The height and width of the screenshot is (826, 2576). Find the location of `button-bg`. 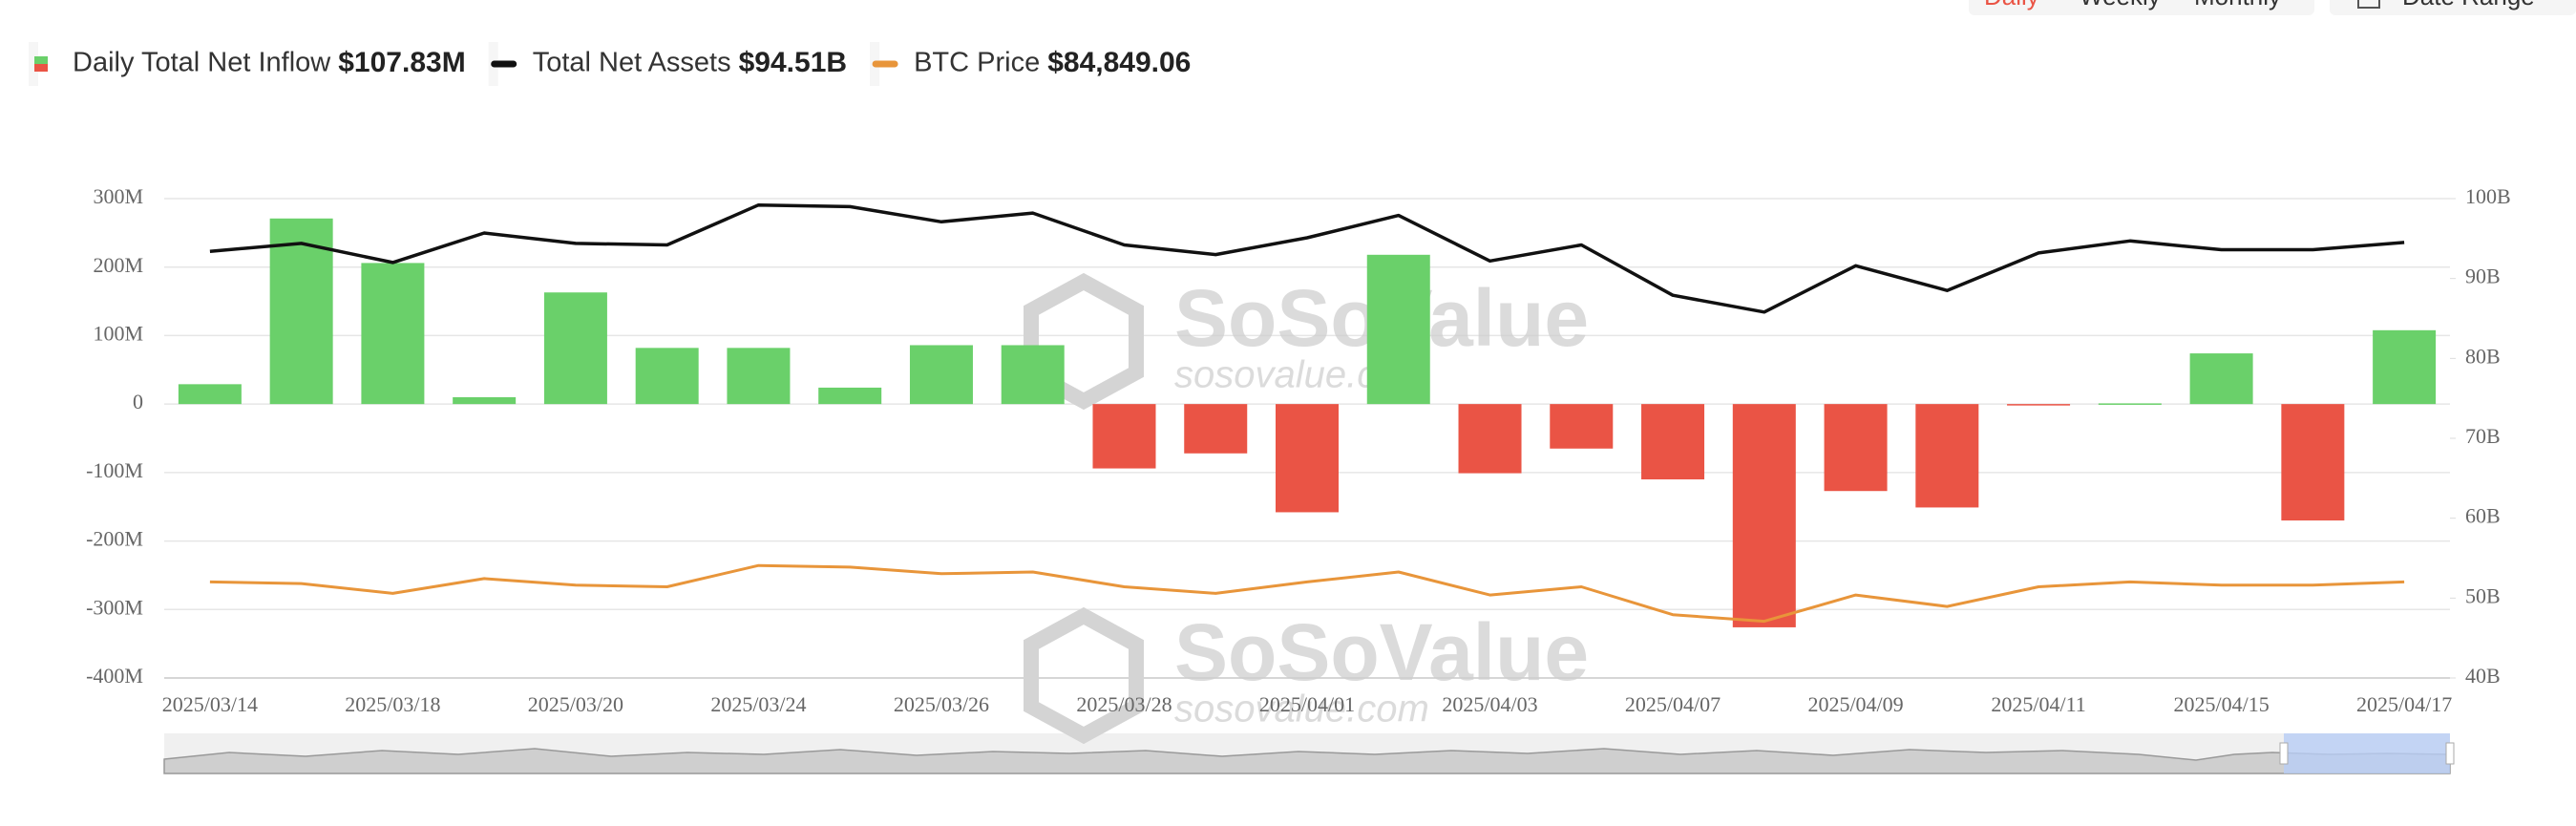

button-bg is located at coordinates (2453, 7).